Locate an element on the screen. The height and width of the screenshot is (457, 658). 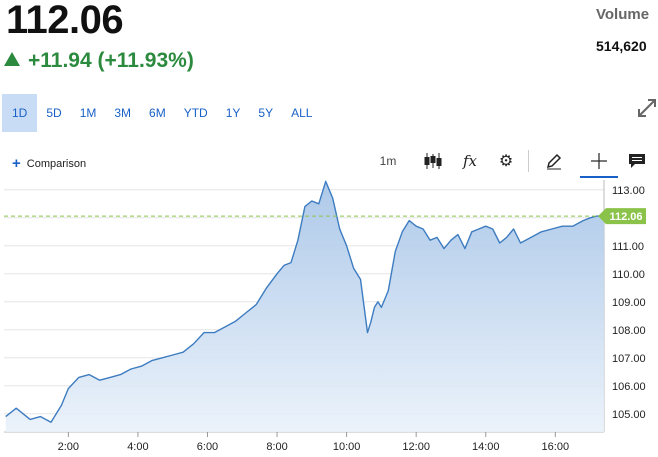
active-tool-indicator is located at coordinates (599, 177).